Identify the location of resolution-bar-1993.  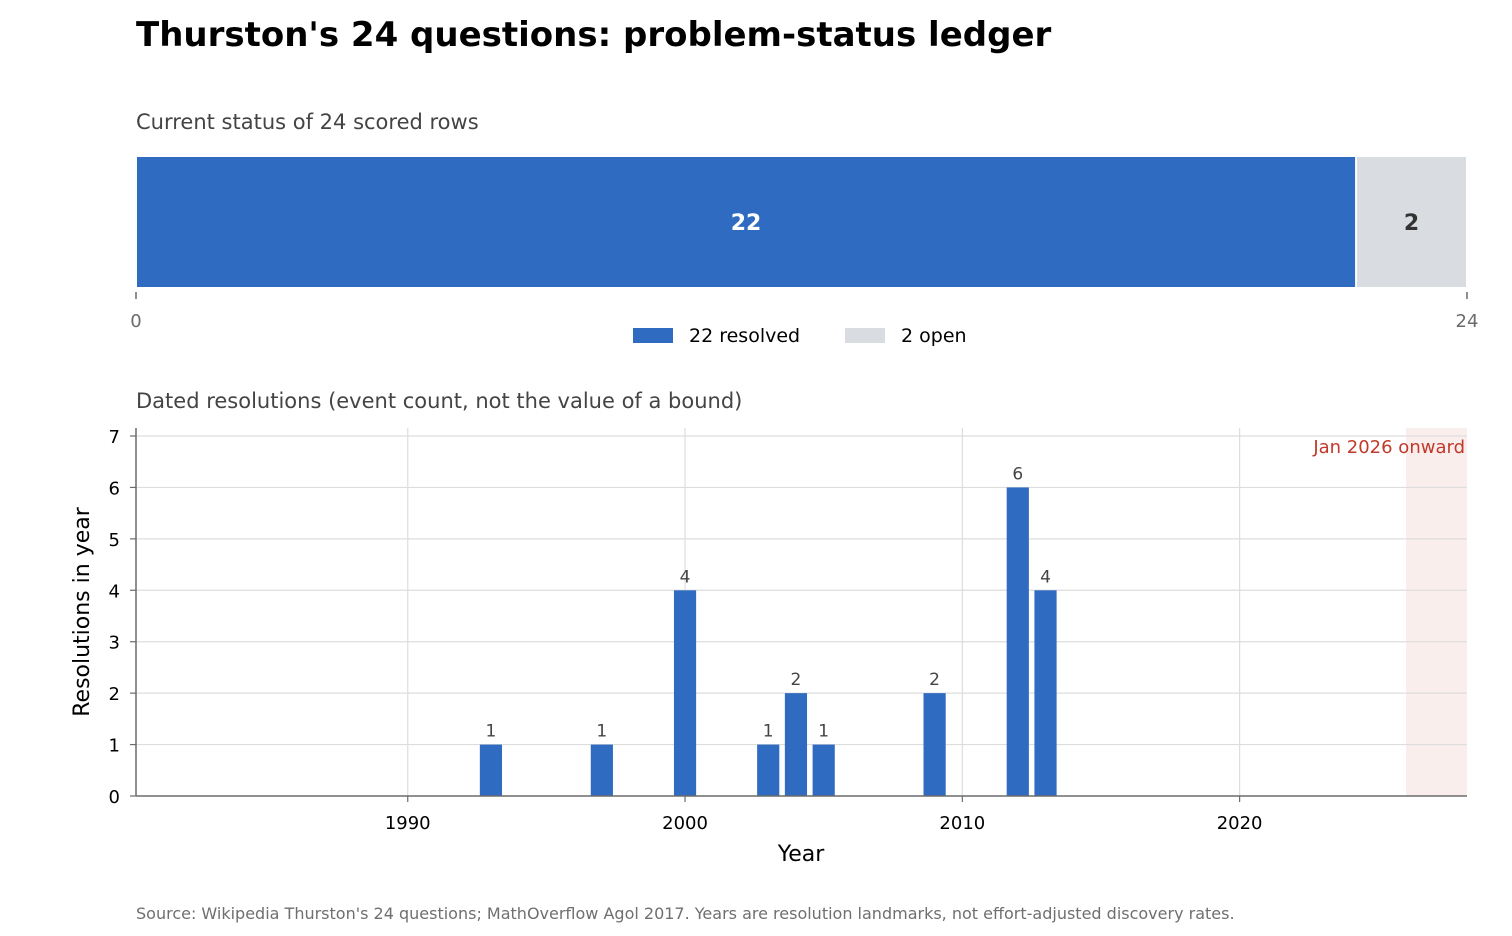
(491, 770).